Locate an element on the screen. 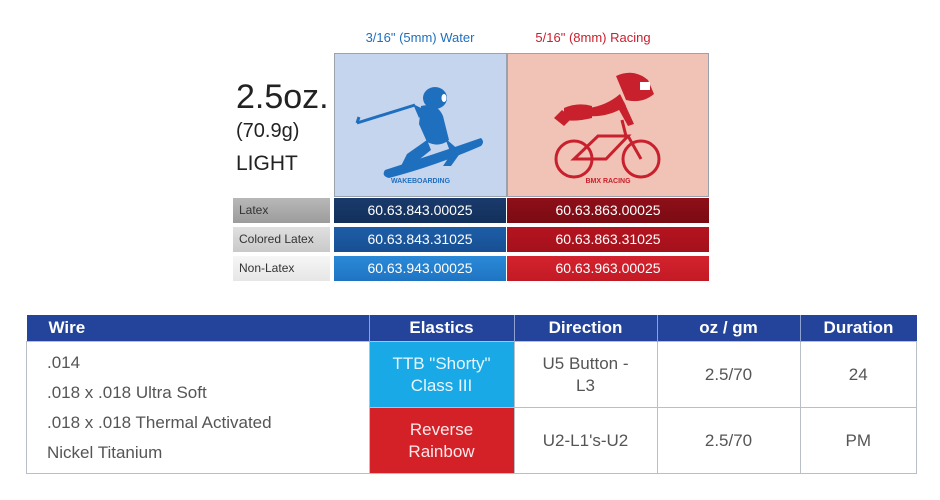  weight-oz: 2.5oz. is located at coordinates (282, 97).